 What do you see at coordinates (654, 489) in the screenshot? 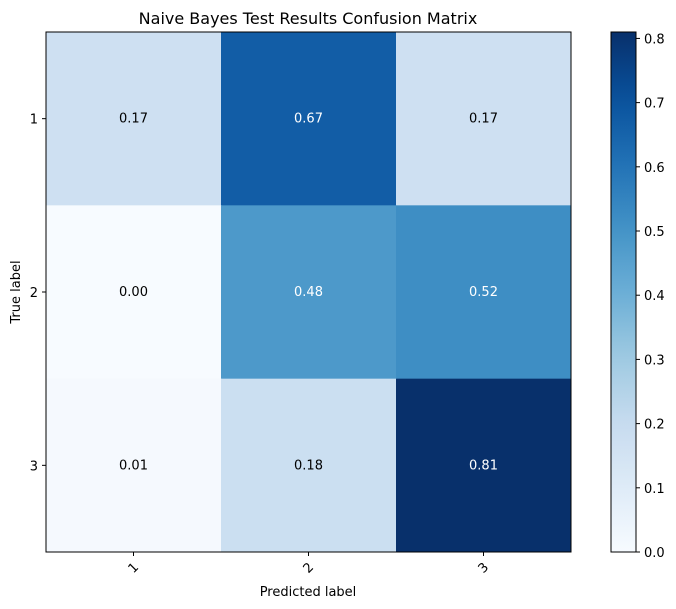
I see `colorbar-tick-label: 0.1` at bounding box center [654, 489].